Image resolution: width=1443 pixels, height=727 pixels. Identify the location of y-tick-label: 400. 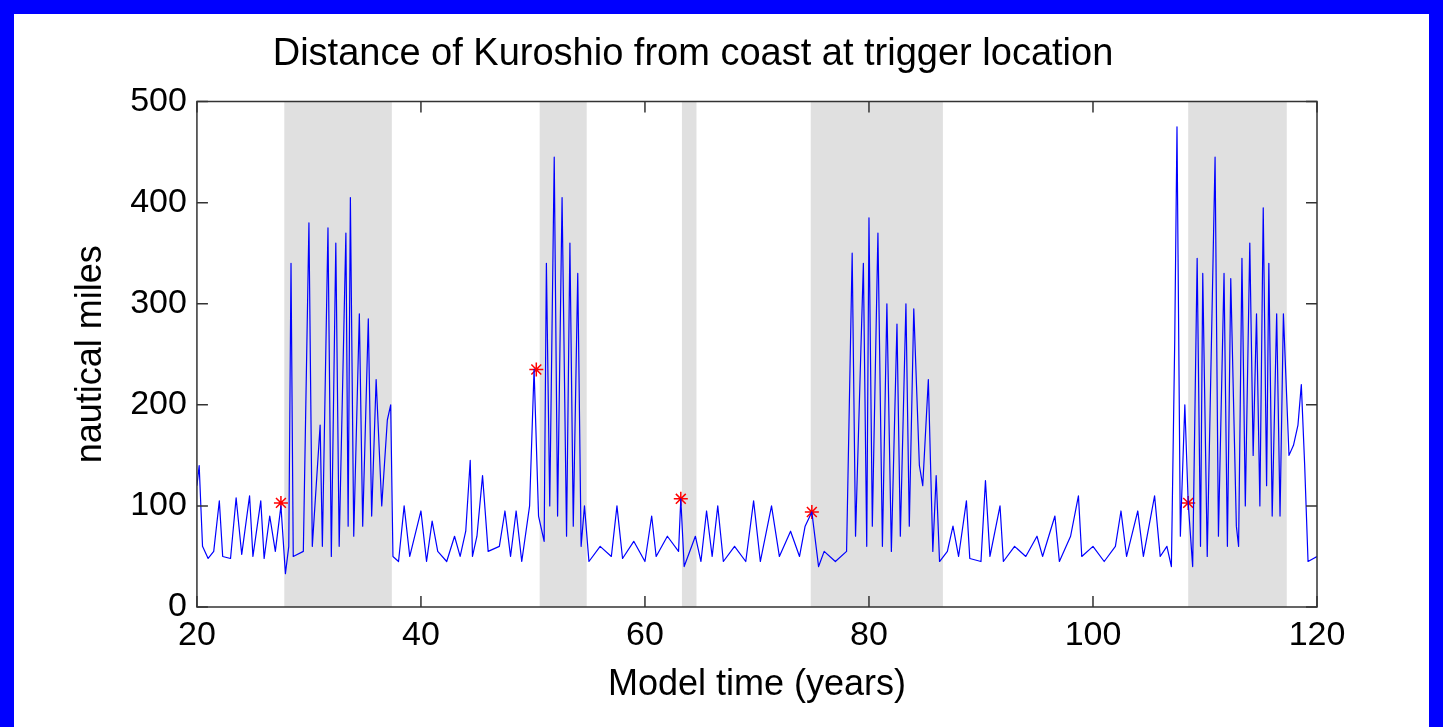
(158, 200).